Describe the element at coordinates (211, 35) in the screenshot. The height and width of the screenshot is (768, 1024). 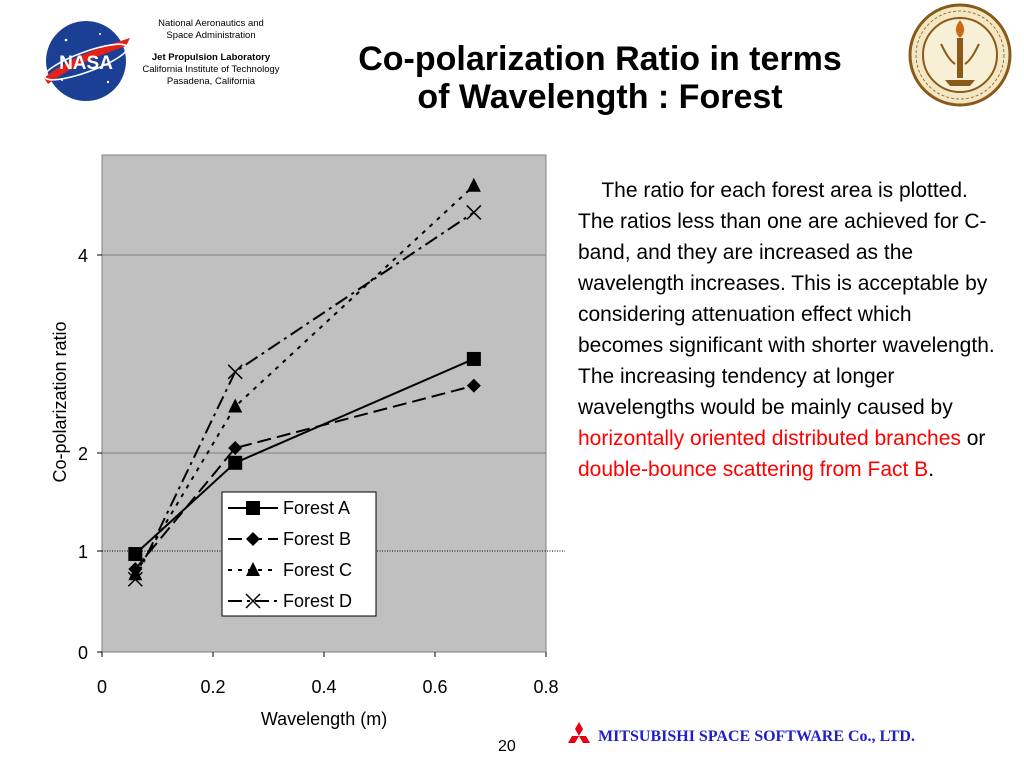
I see `nasa-line-2: Space Administration` at that location.